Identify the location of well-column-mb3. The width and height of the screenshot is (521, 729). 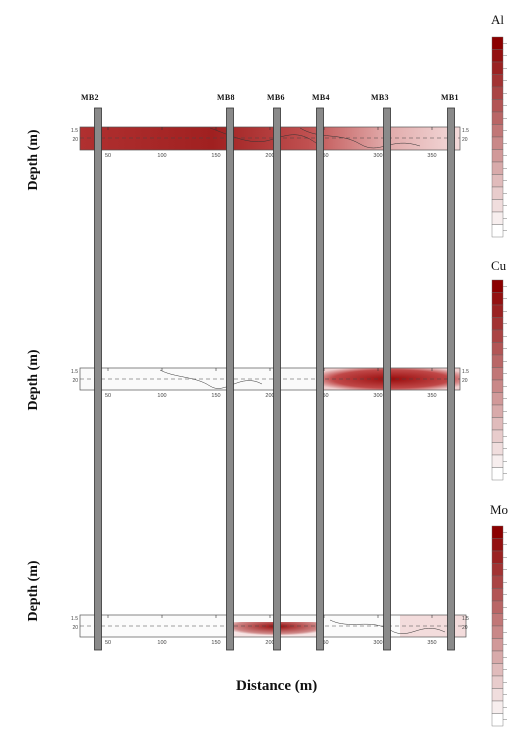
(387, 379).